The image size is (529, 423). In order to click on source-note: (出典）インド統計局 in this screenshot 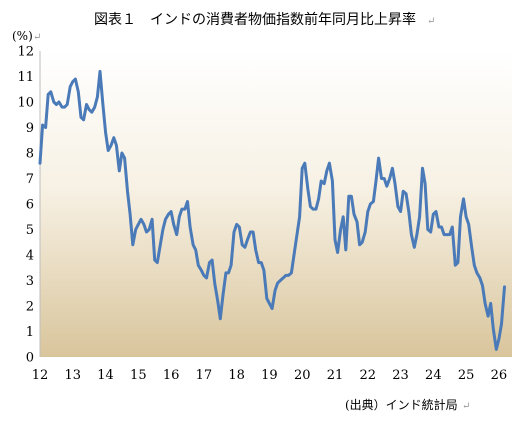, I will do `click(401, 404)`.